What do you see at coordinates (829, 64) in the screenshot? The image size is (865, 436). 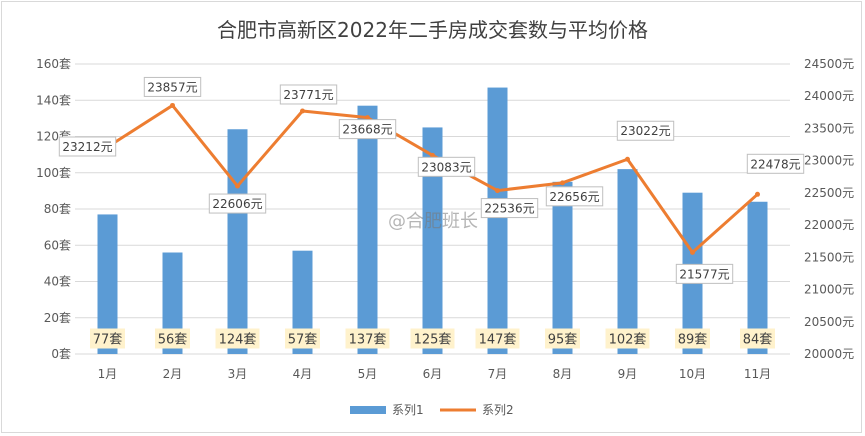 I see `right-tick-label: 24500元` at bounding box center [829, 64].